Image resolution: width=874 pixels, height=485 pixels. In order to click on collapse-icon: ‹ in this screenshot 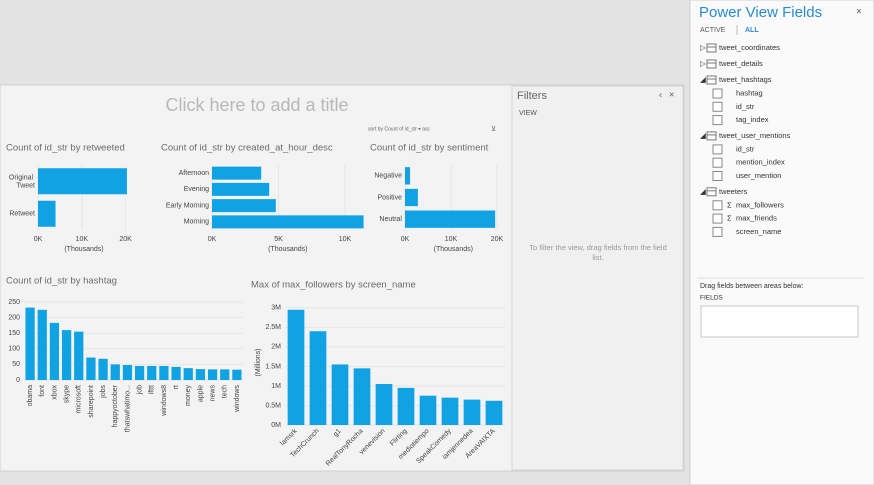, I will do `click(660, 94)`.